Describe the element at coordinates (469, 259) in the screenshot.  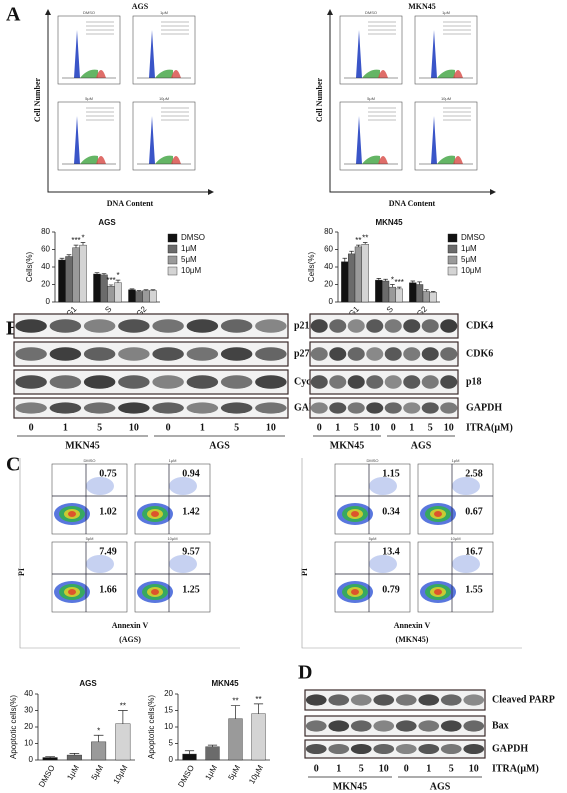
I see `legend-label: 5μM` at that location.